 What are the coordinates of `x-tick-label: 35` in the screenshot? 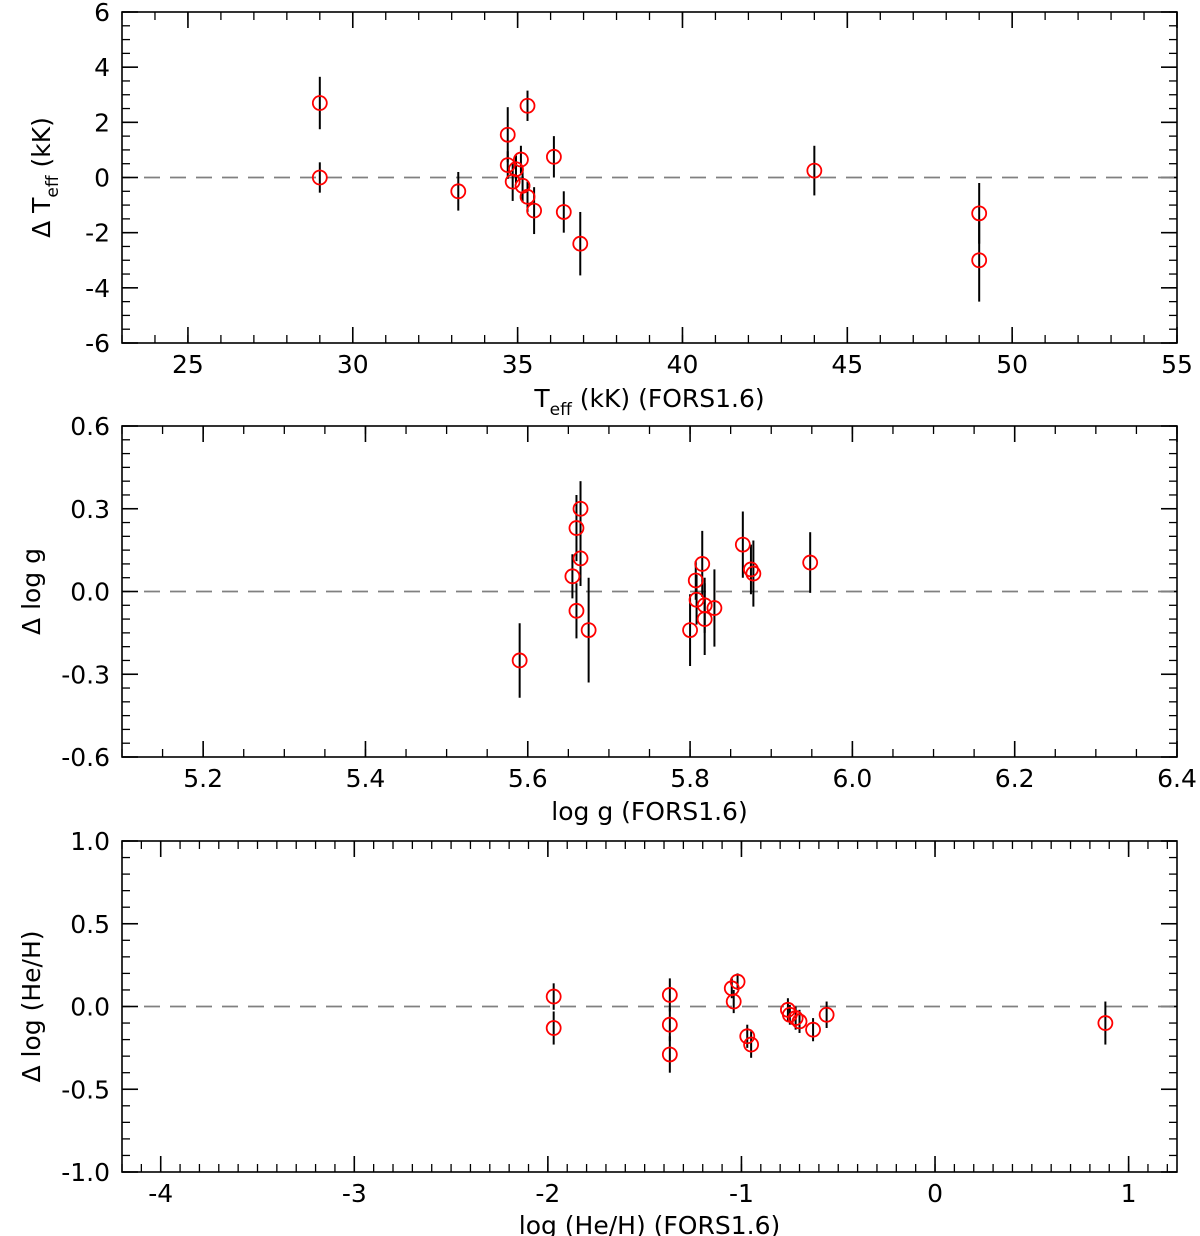 It's located at (518, 364).